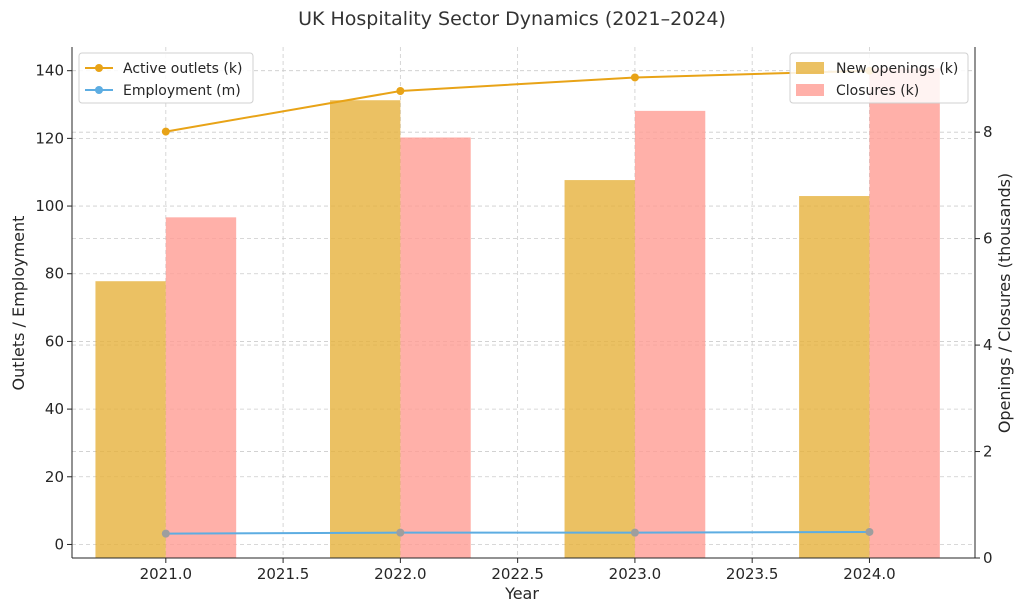 The height and width of the screenshot is (613, 1024). Describe the element at coordinates (54, 409) in the screenshot. I see `y-left-tick-label: 40` at that location.